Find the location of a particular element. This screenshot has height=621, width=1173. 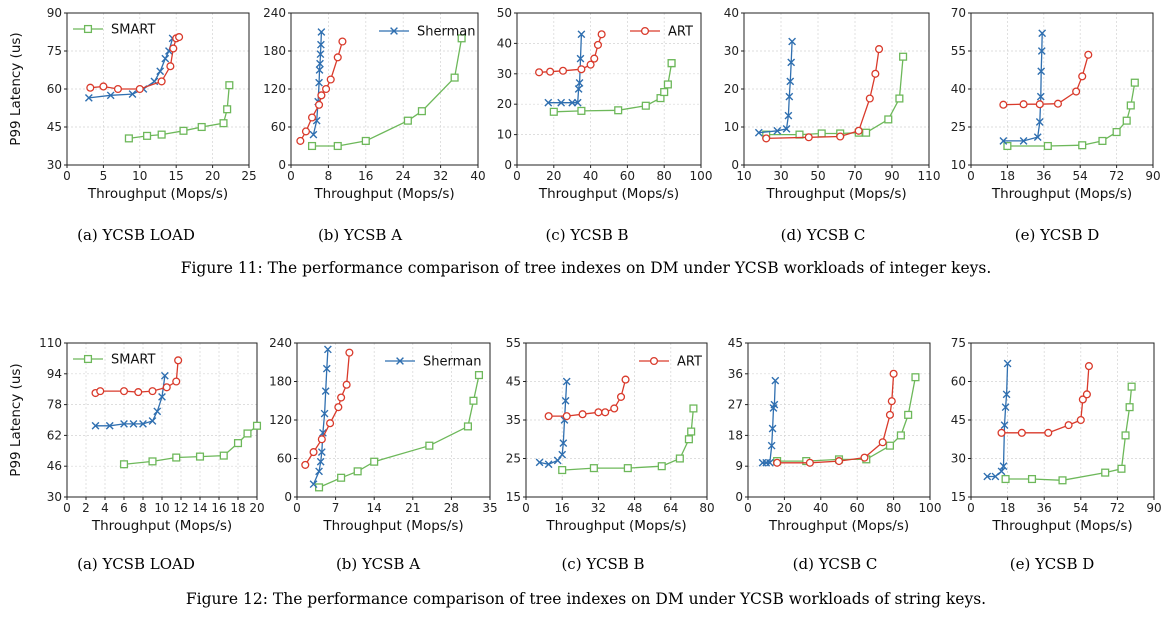

subcaption-fig12-c: (c) YCSB B is located at coordinates (602, 564).